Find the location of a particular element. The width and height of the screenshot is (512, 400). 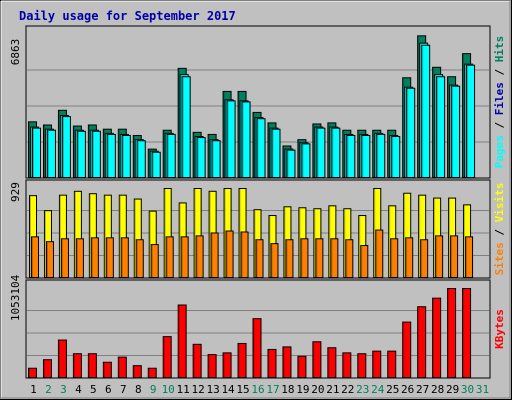

panel-visits-max-label: 929 is located at coordinates (15, 192).